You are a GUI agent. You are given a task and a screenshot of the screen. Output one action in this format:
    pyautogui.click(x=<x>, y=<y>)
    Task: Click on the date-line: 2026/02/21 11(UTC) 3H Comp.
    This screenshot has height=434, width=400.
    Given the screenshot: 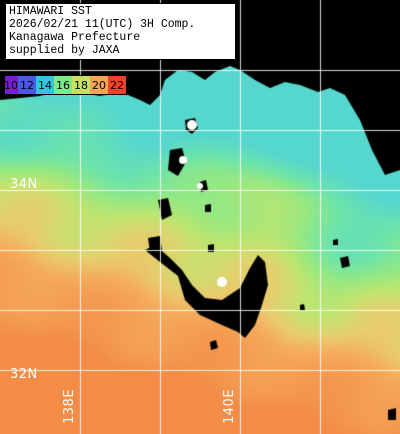 What is the action you would take?
    pyautogui.click(x=102, y=24)
    